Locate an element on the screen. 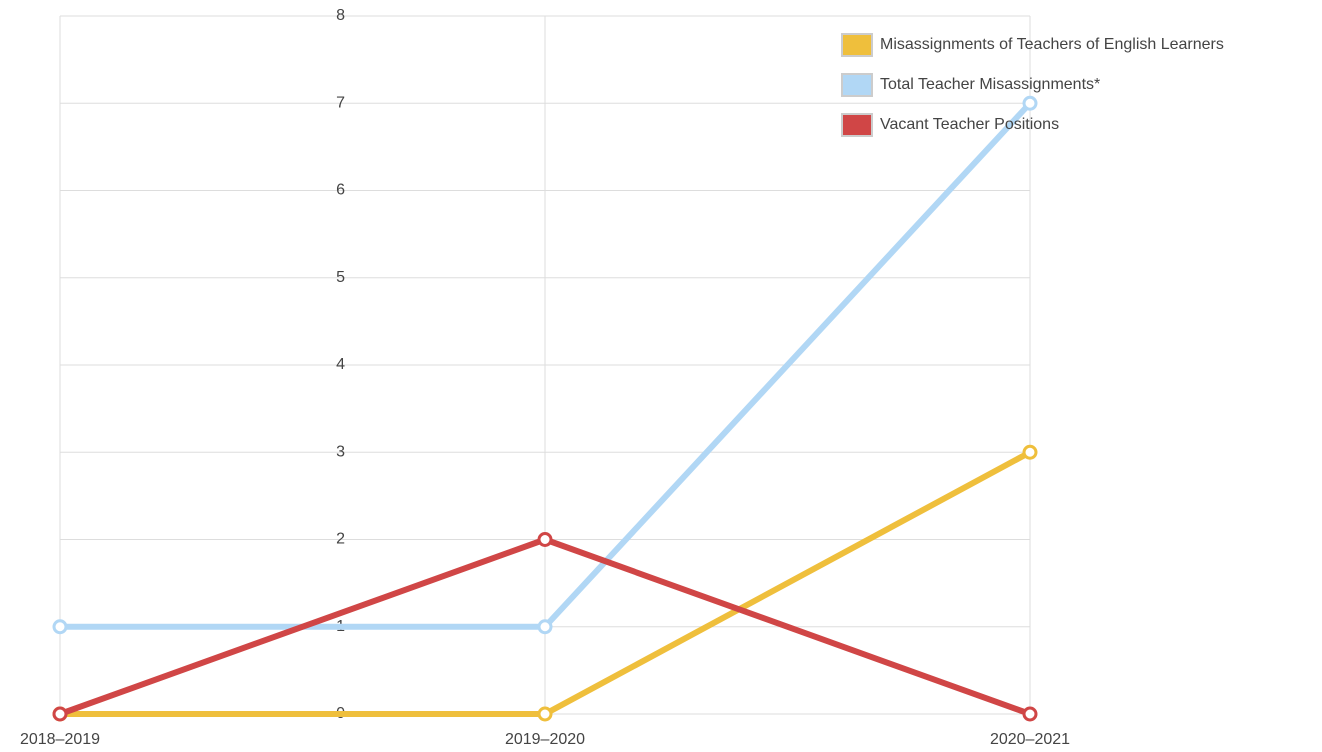  legend-label: Total Teacher Misassignments* is located at coordinates (990, 84).